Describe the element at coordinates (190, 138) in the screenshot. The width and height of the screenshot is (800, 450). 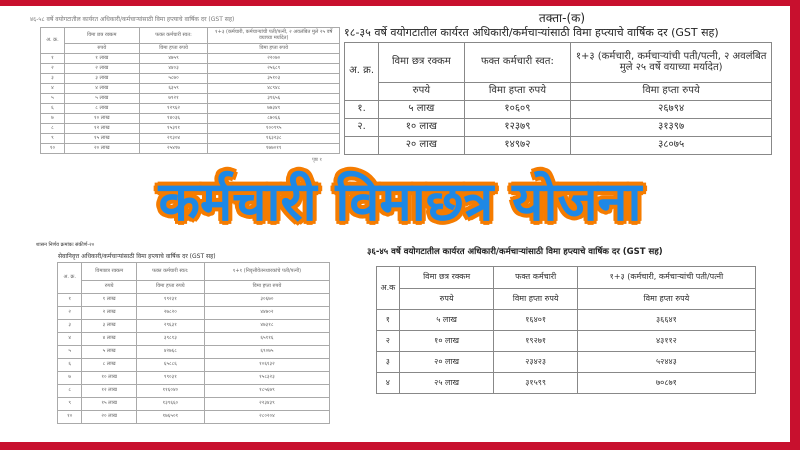
I see `table-row: ९ १५ लाख २१३०४ १६३२३८` at that location.